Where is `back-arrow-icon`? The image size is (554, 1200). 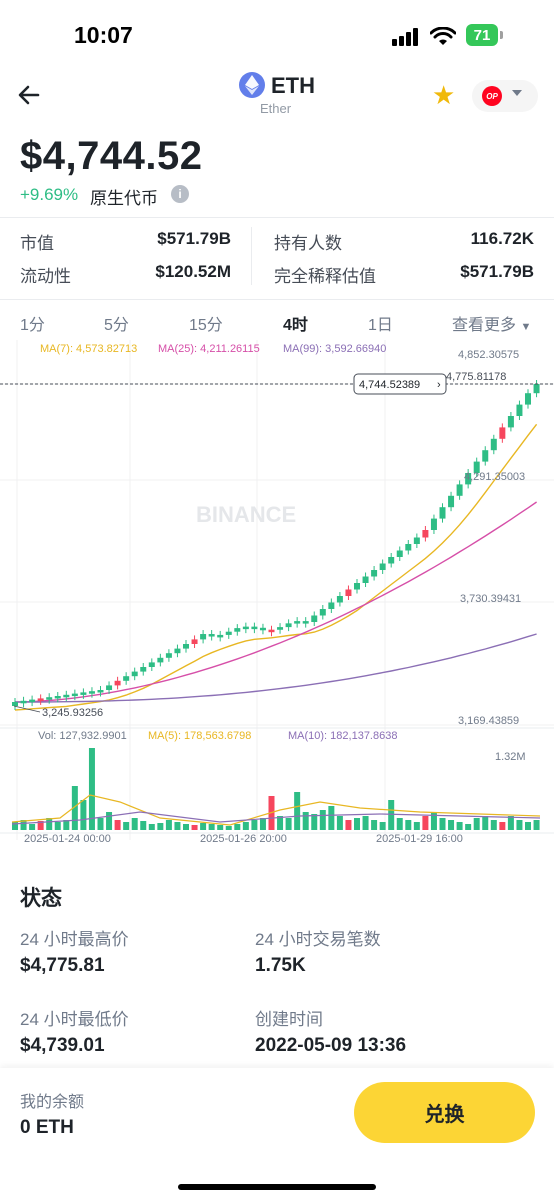
back-arrow-icon is located at coordinates (29, 95).